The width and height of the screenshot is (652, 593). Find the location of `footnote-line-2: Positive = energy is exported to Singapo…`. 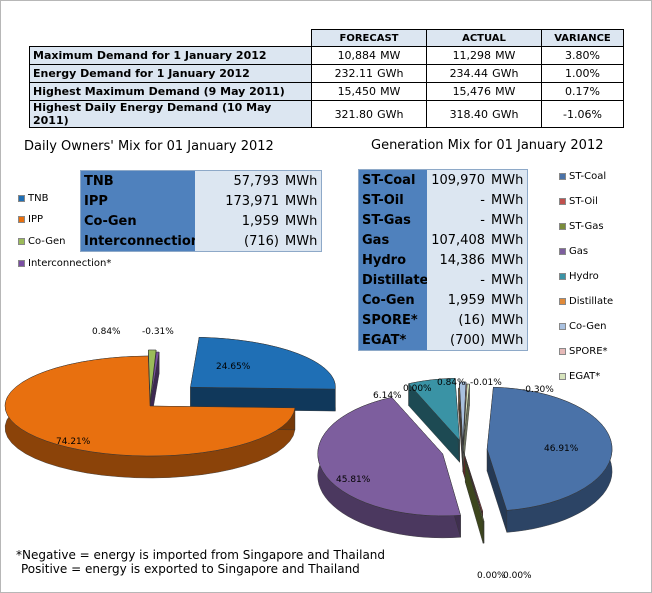

footnote-line-2: Positive = energy is exported to Singapo… is located at coordinates (190, 569).